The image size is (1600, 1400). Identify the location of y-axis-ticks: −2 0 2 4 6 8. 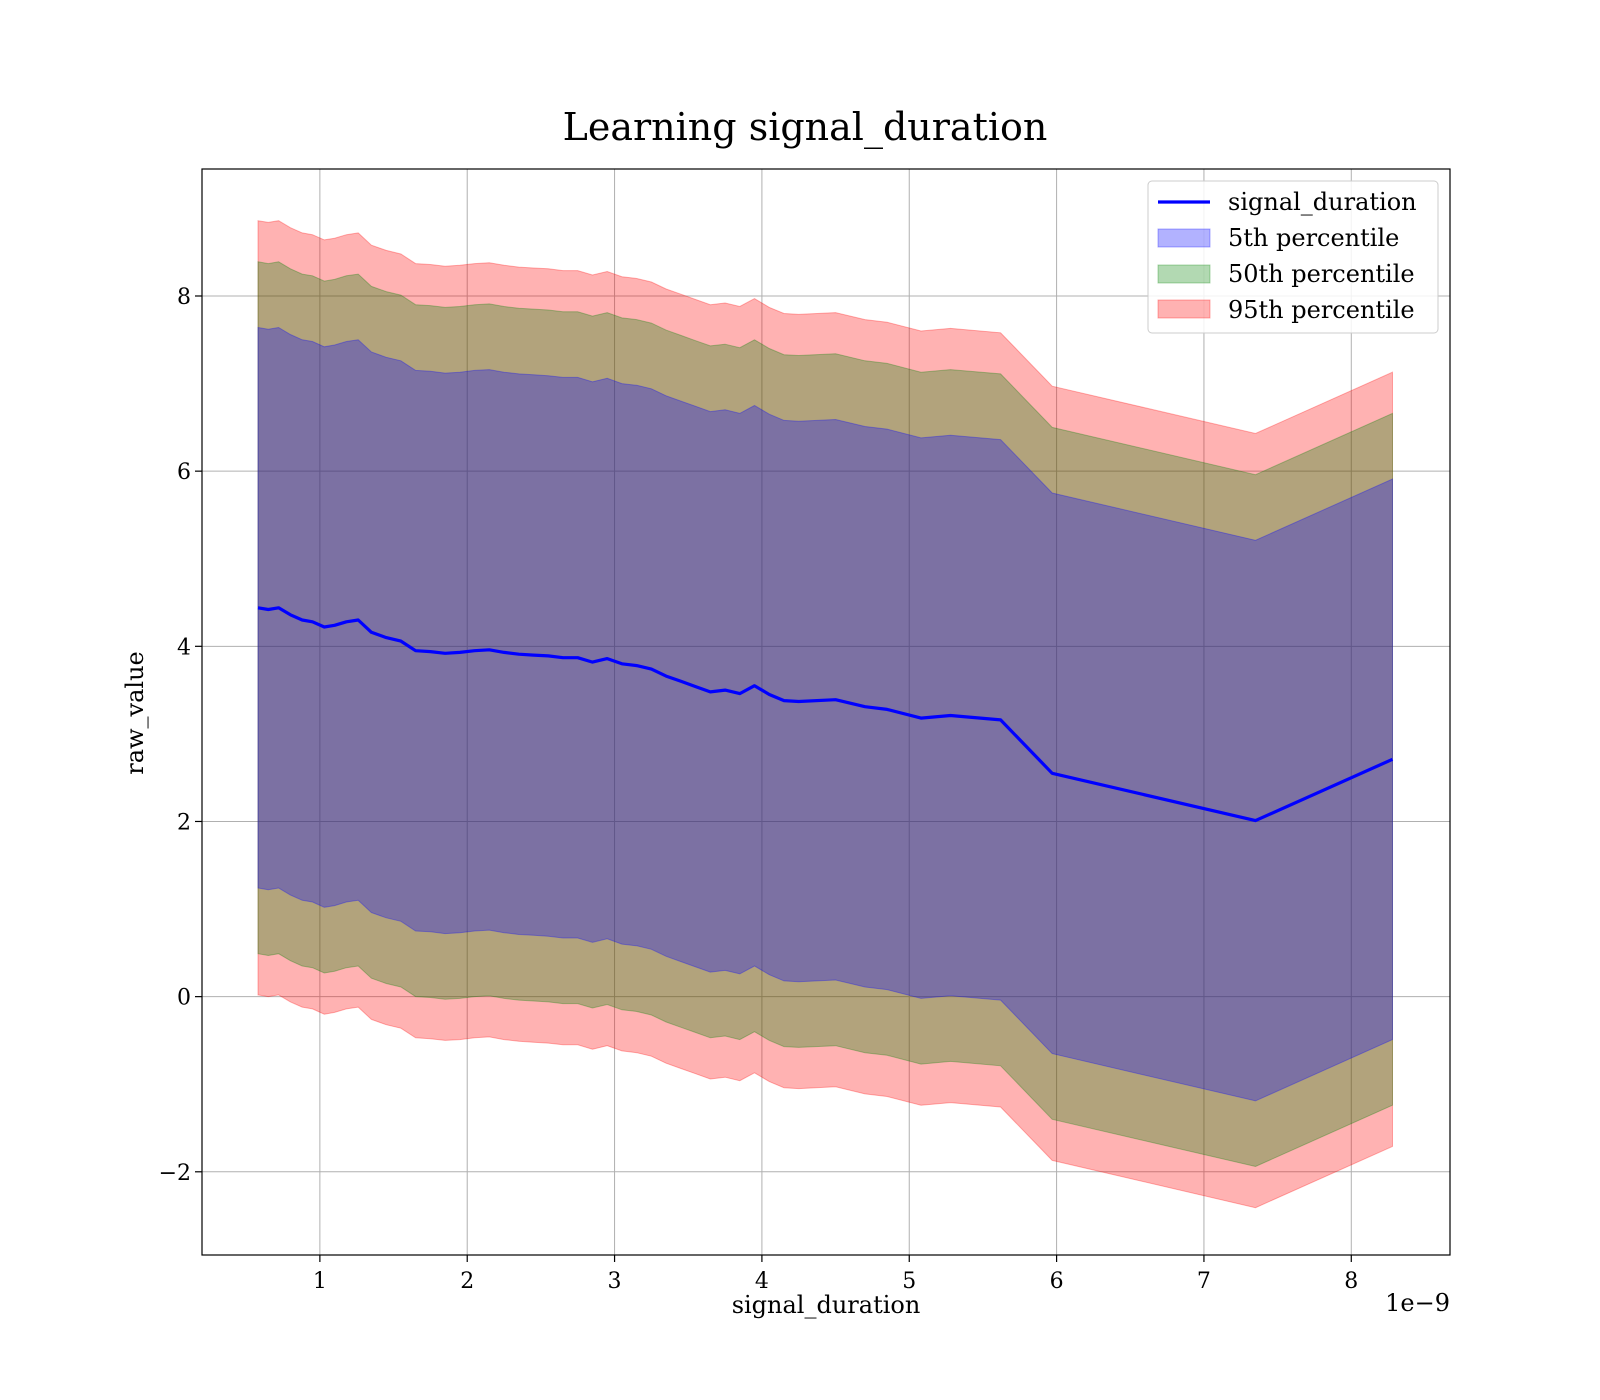
(180, 735).